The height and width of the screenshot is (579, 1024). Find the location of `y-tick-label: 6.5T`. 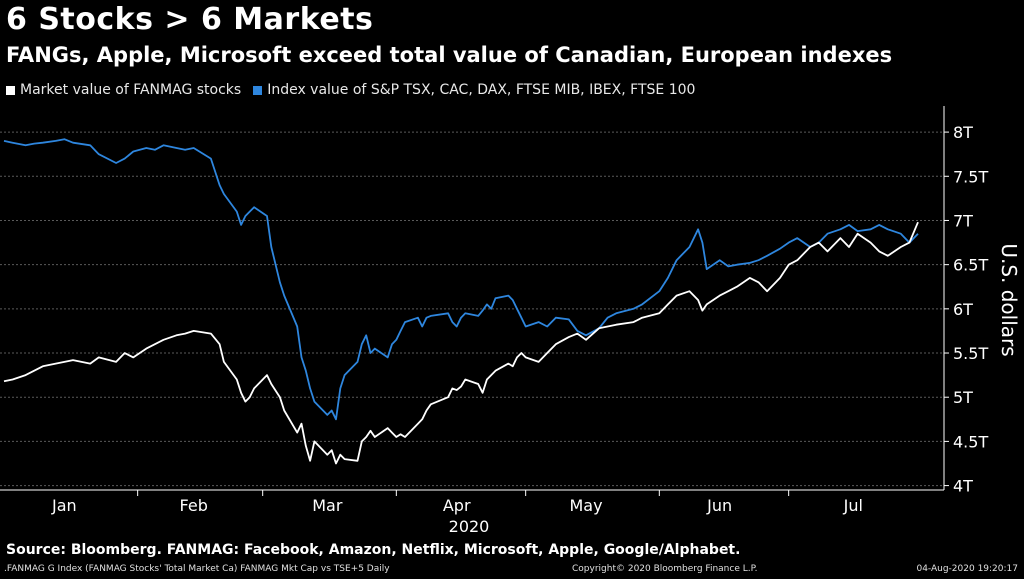

y-tick-label: 6.5T is located at coordinates (970, 265).